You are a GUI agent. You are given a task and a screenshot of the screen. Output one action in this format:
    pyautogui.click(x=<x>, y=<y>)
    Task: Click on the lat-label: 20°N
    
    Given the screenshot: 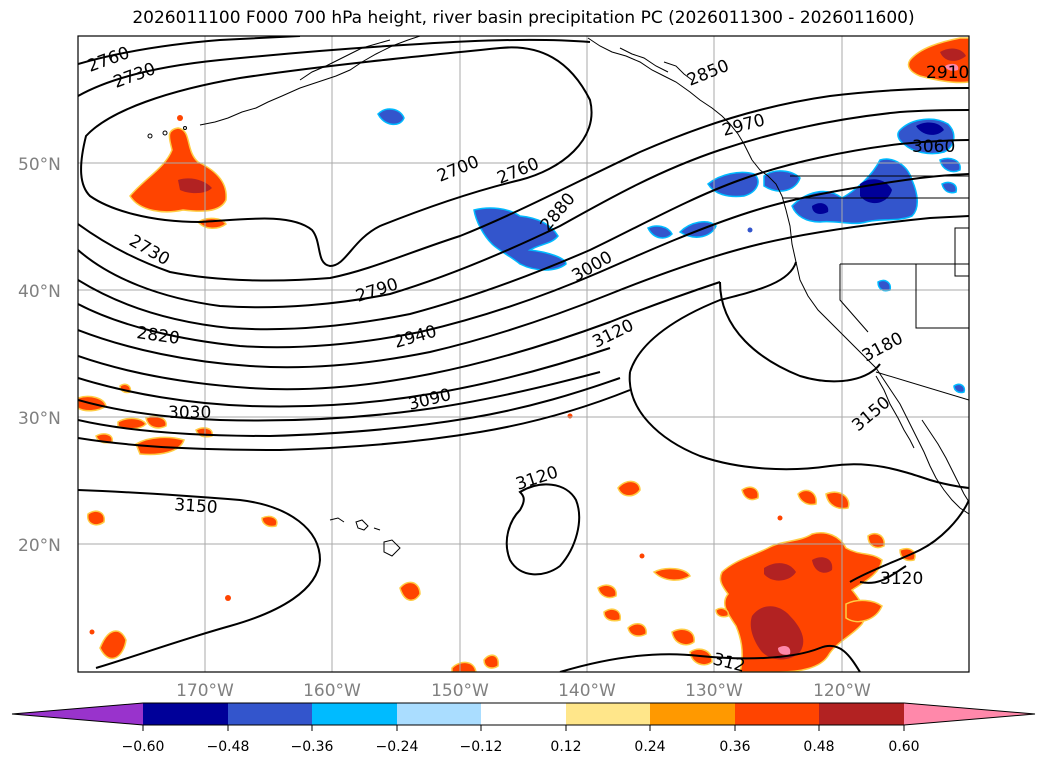 What is the action you would take?
    pyautogui.click(x=39, y=546)
    